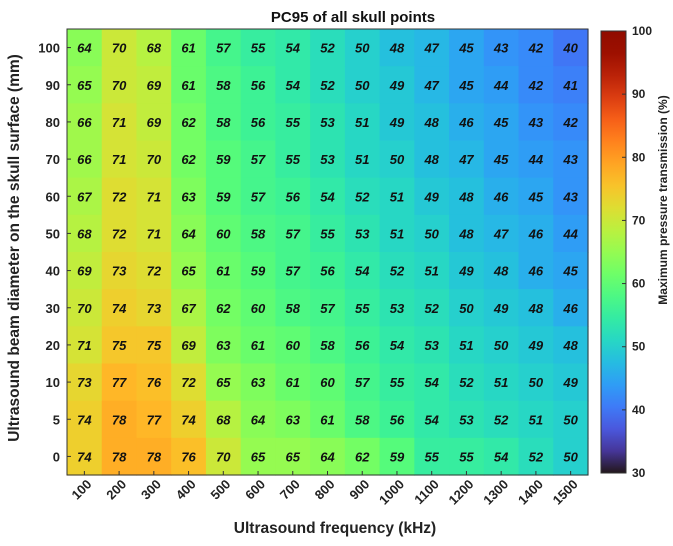 This screenshot has width=673, height=546. I want to click on cell-value-label: 74, so click(188, 419).